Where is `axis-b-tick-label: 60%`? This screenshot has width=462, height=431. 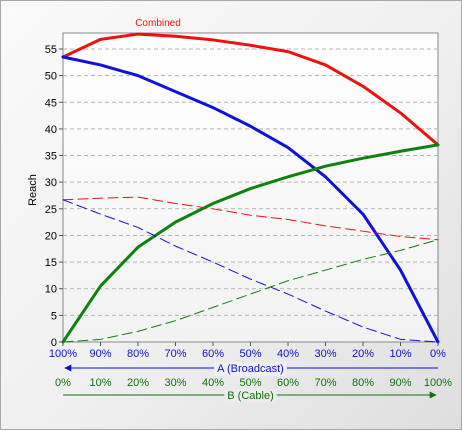 axis-b-tick-label: 60% is located at coordinates (288, 383).